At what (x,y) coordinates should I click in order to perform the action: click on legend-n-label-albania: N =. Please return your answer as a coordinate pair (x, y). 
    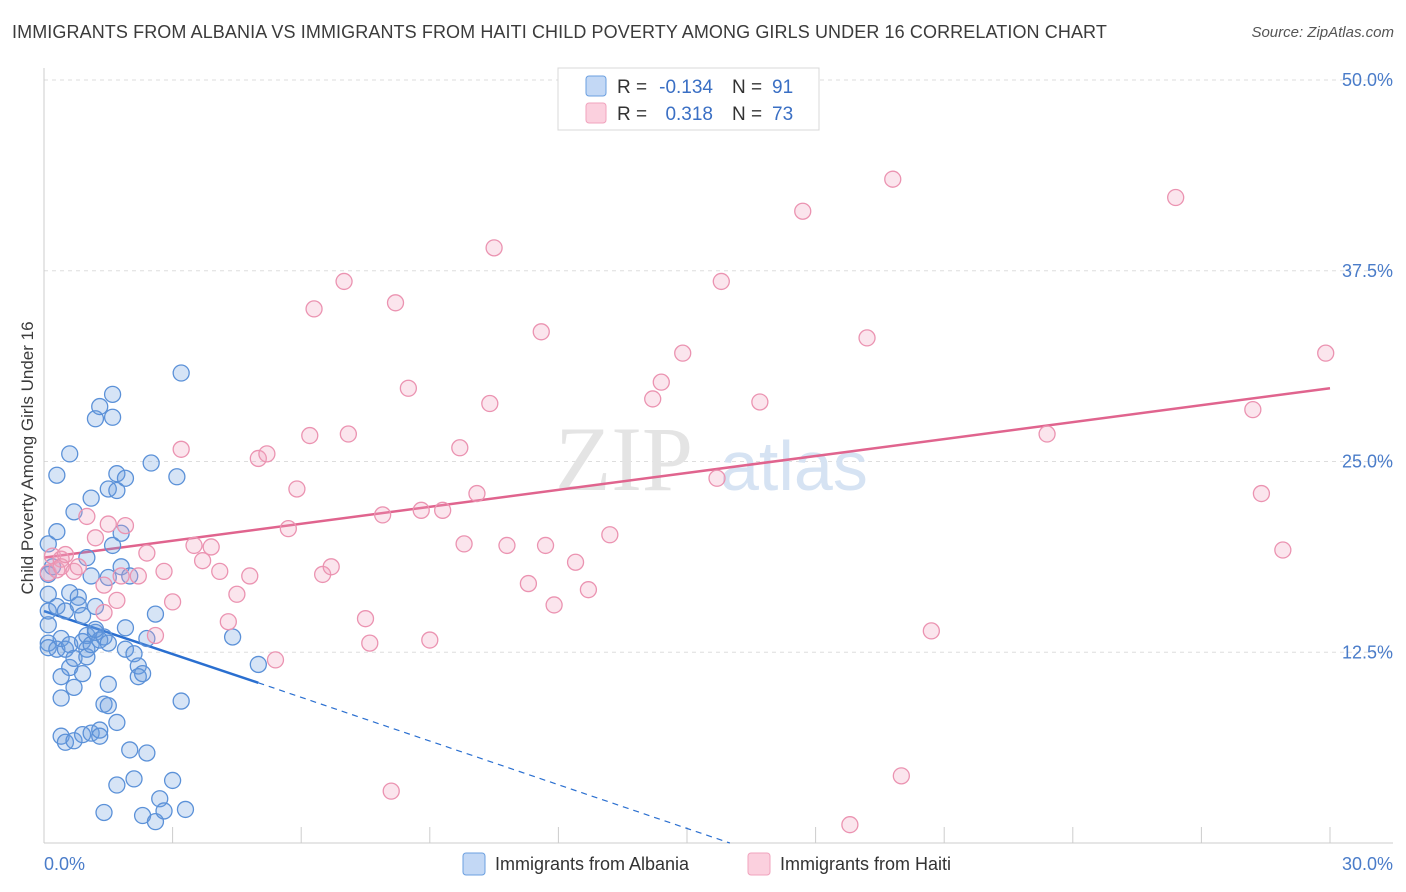
    Looking at the image, I should click on (747, 87).